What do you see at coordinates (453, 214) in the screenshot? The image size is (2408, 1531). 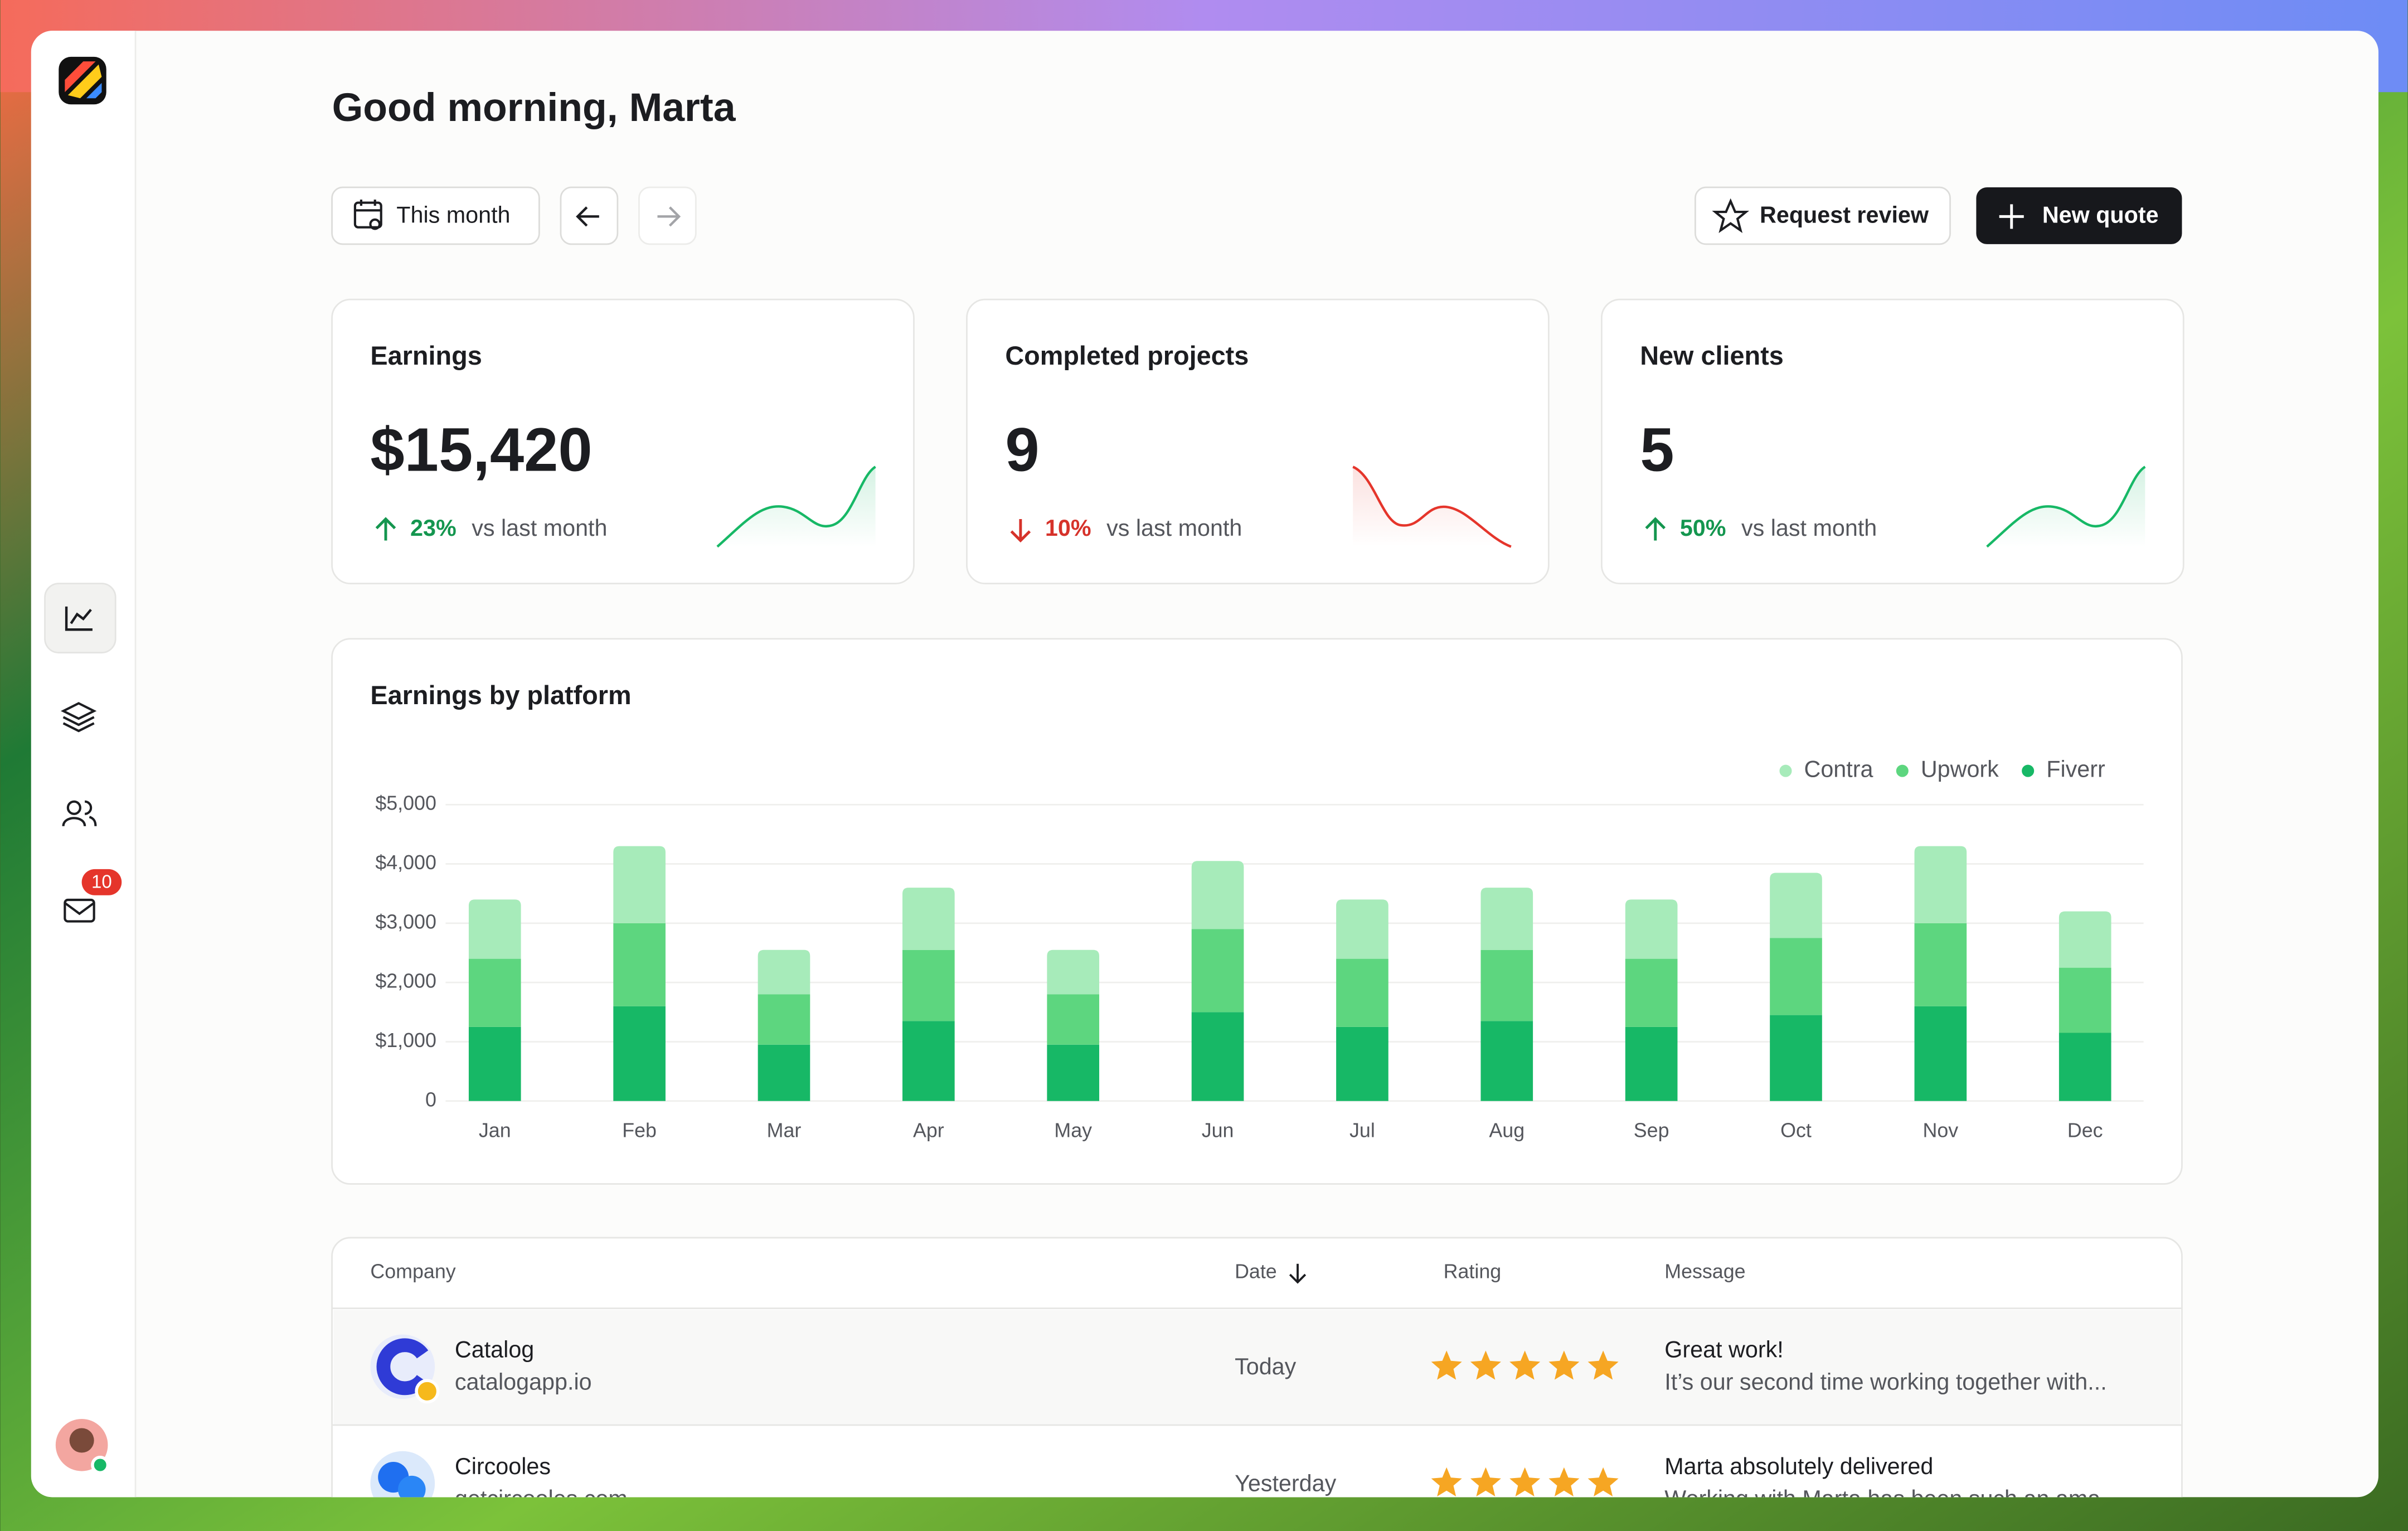 I see `period-label: This month` at bounding box center [453, 214].